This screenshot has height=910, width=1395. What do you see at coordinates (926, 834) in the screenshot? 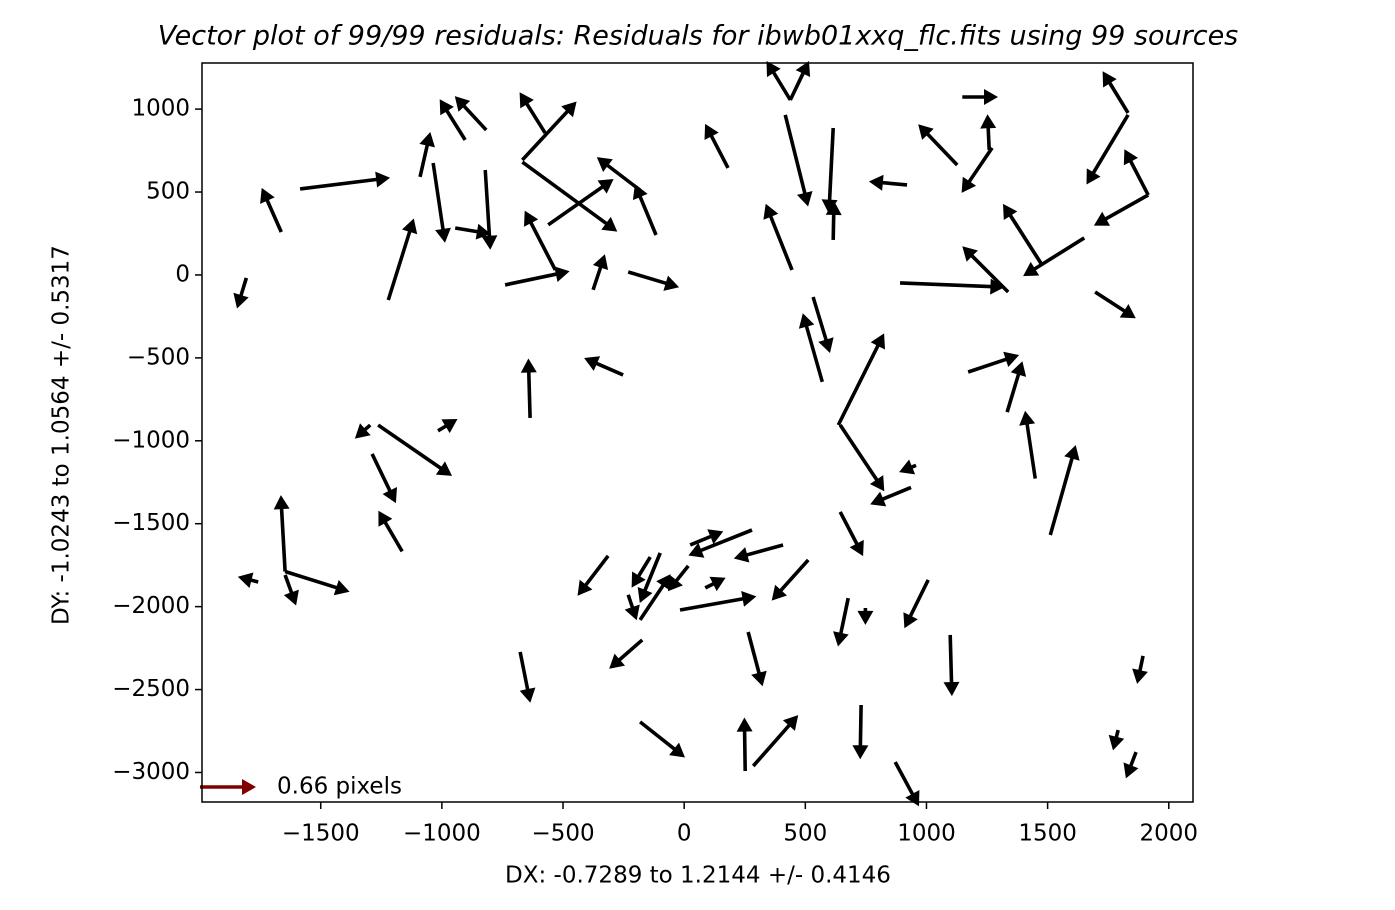
I see `x-tick-label: 1000` at bounding box center [926, 834].